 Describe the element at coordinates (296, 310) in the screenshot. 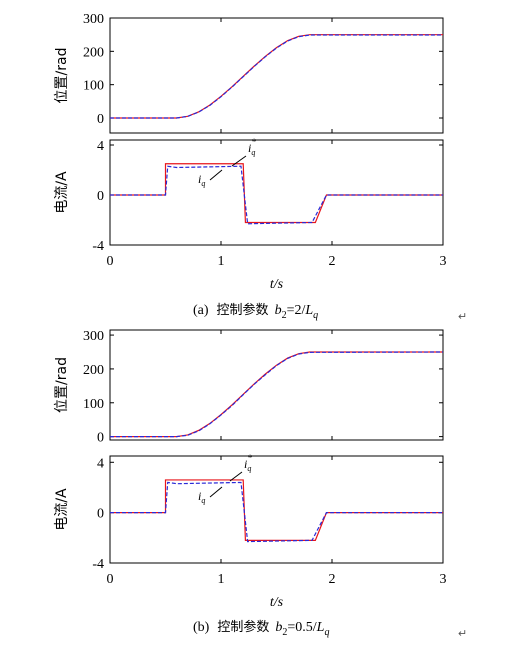

I see `caption-eq: =2/` at that location.